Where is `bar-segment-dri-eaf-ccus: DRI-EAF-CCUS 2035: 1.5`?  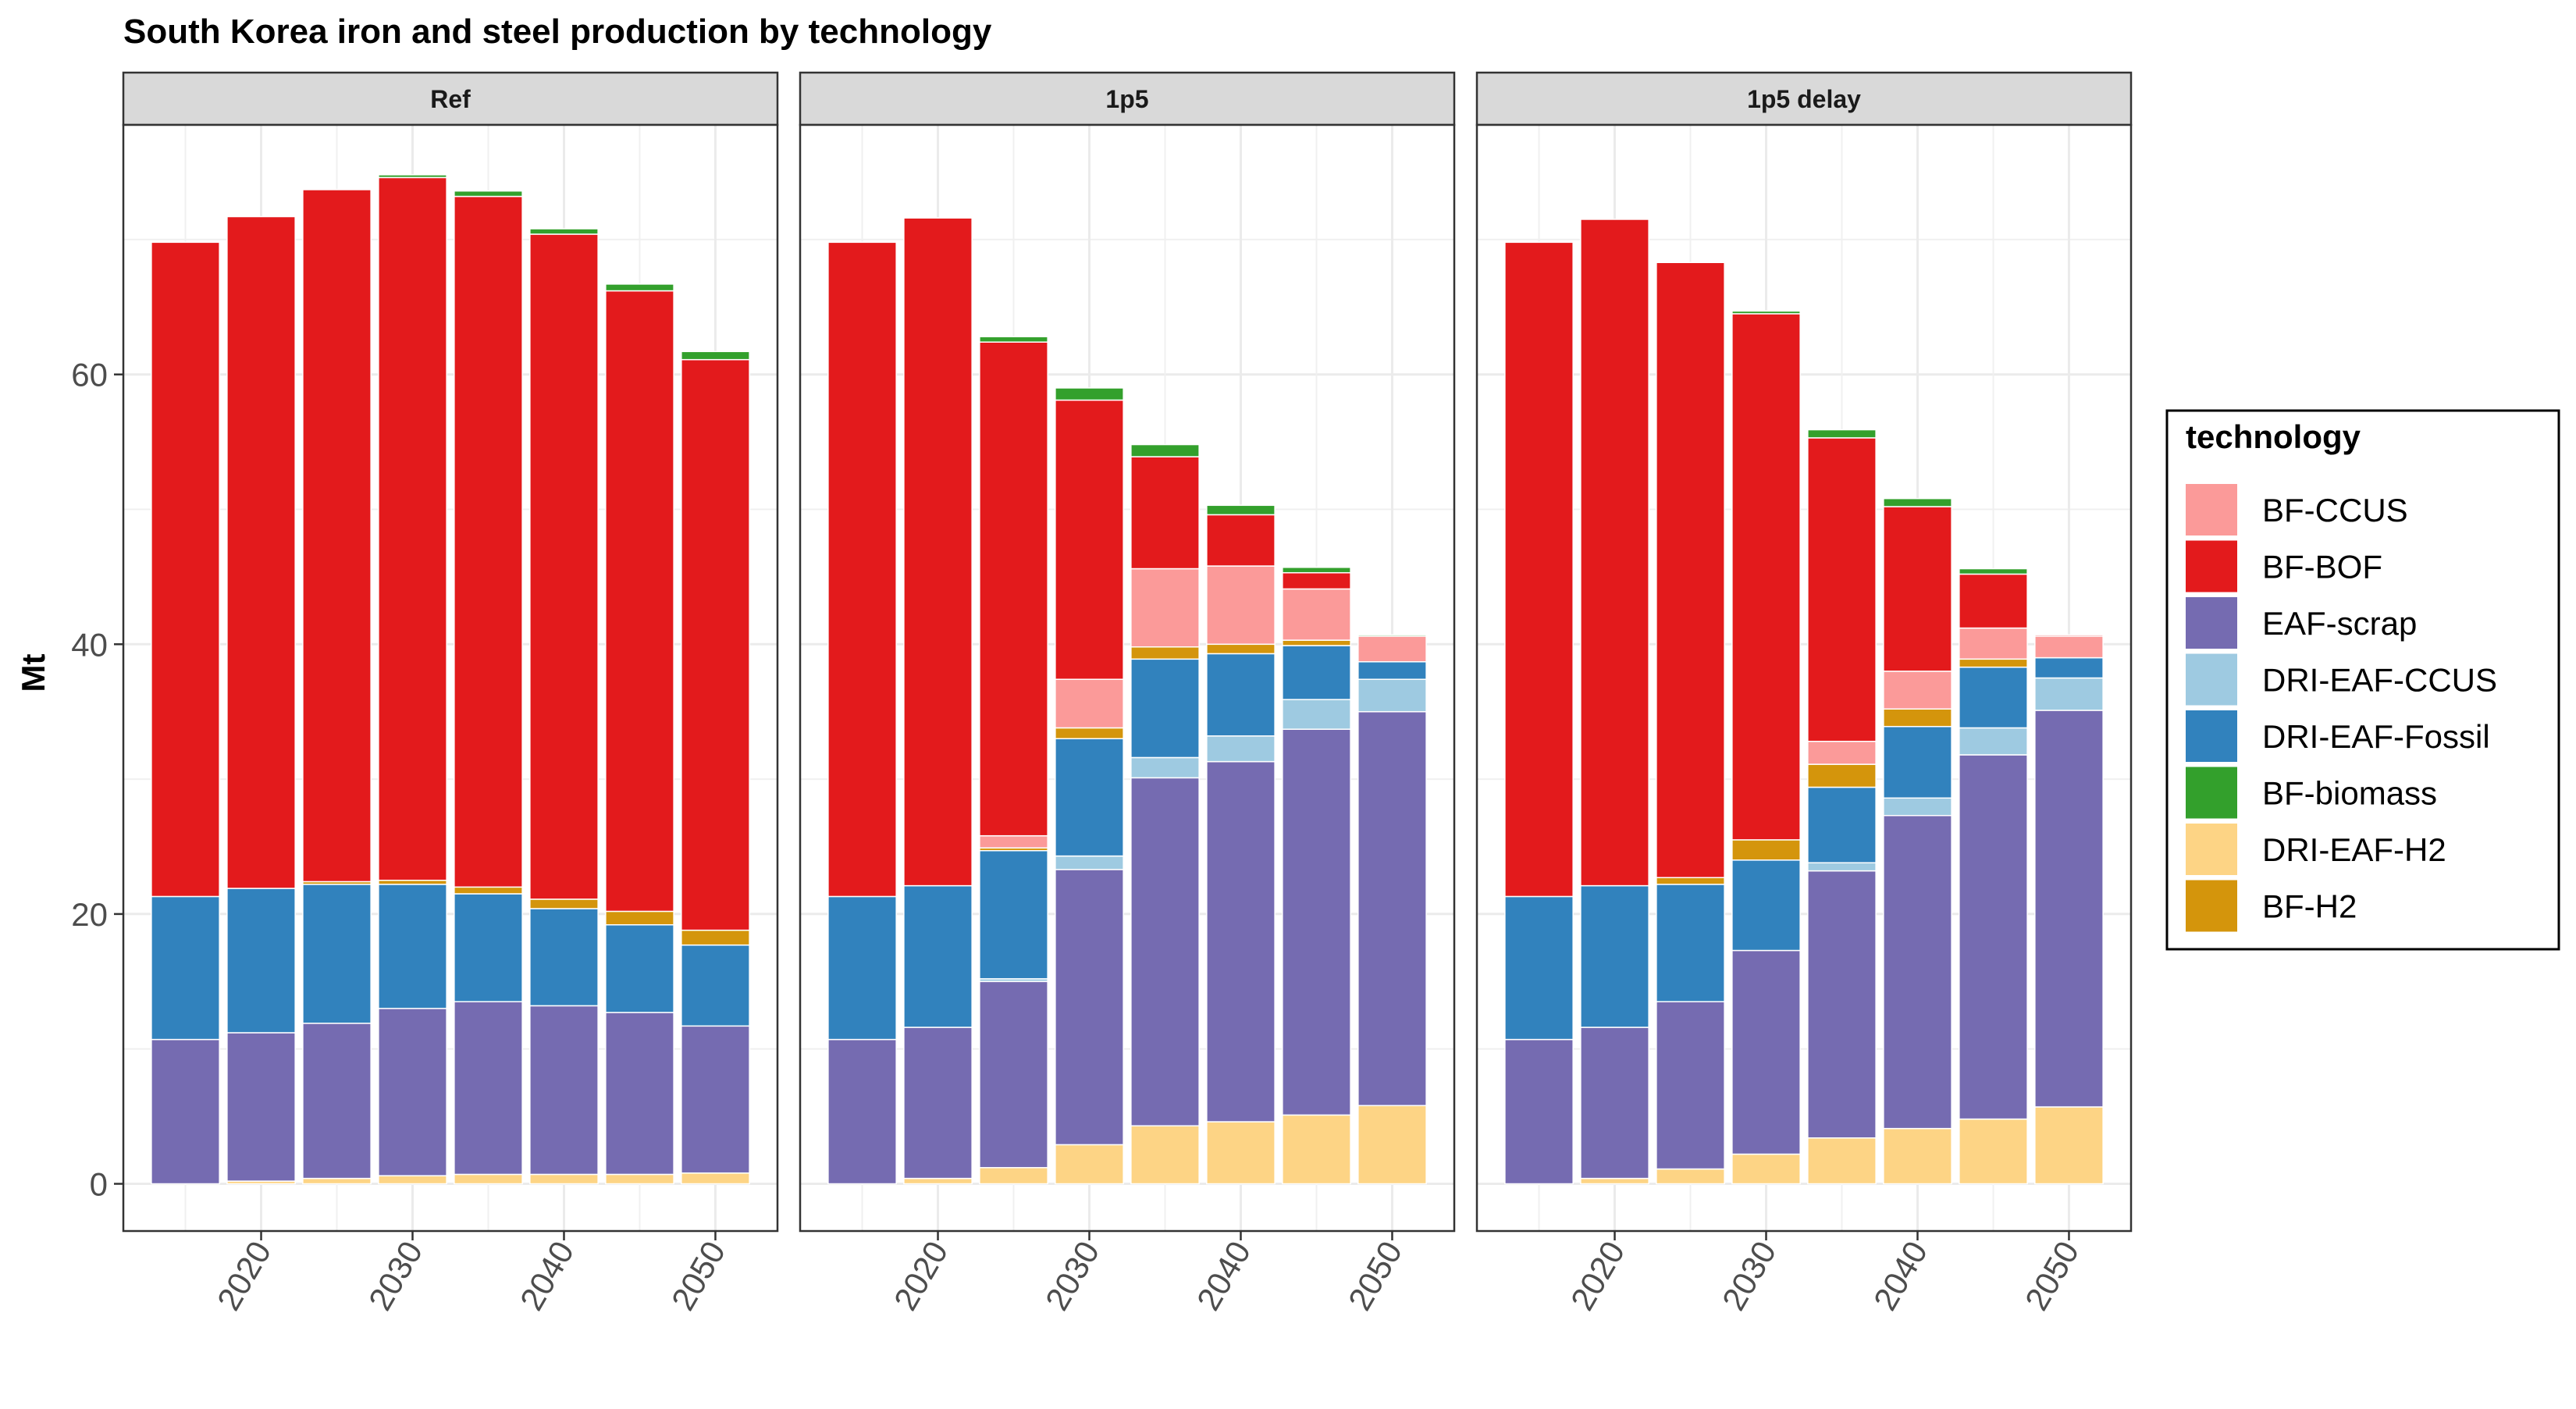
bar-segment-dri-eaf-ccus: DRI-EAF-CCUS 2035: 1.5 is located at coordinates (1165, 767).